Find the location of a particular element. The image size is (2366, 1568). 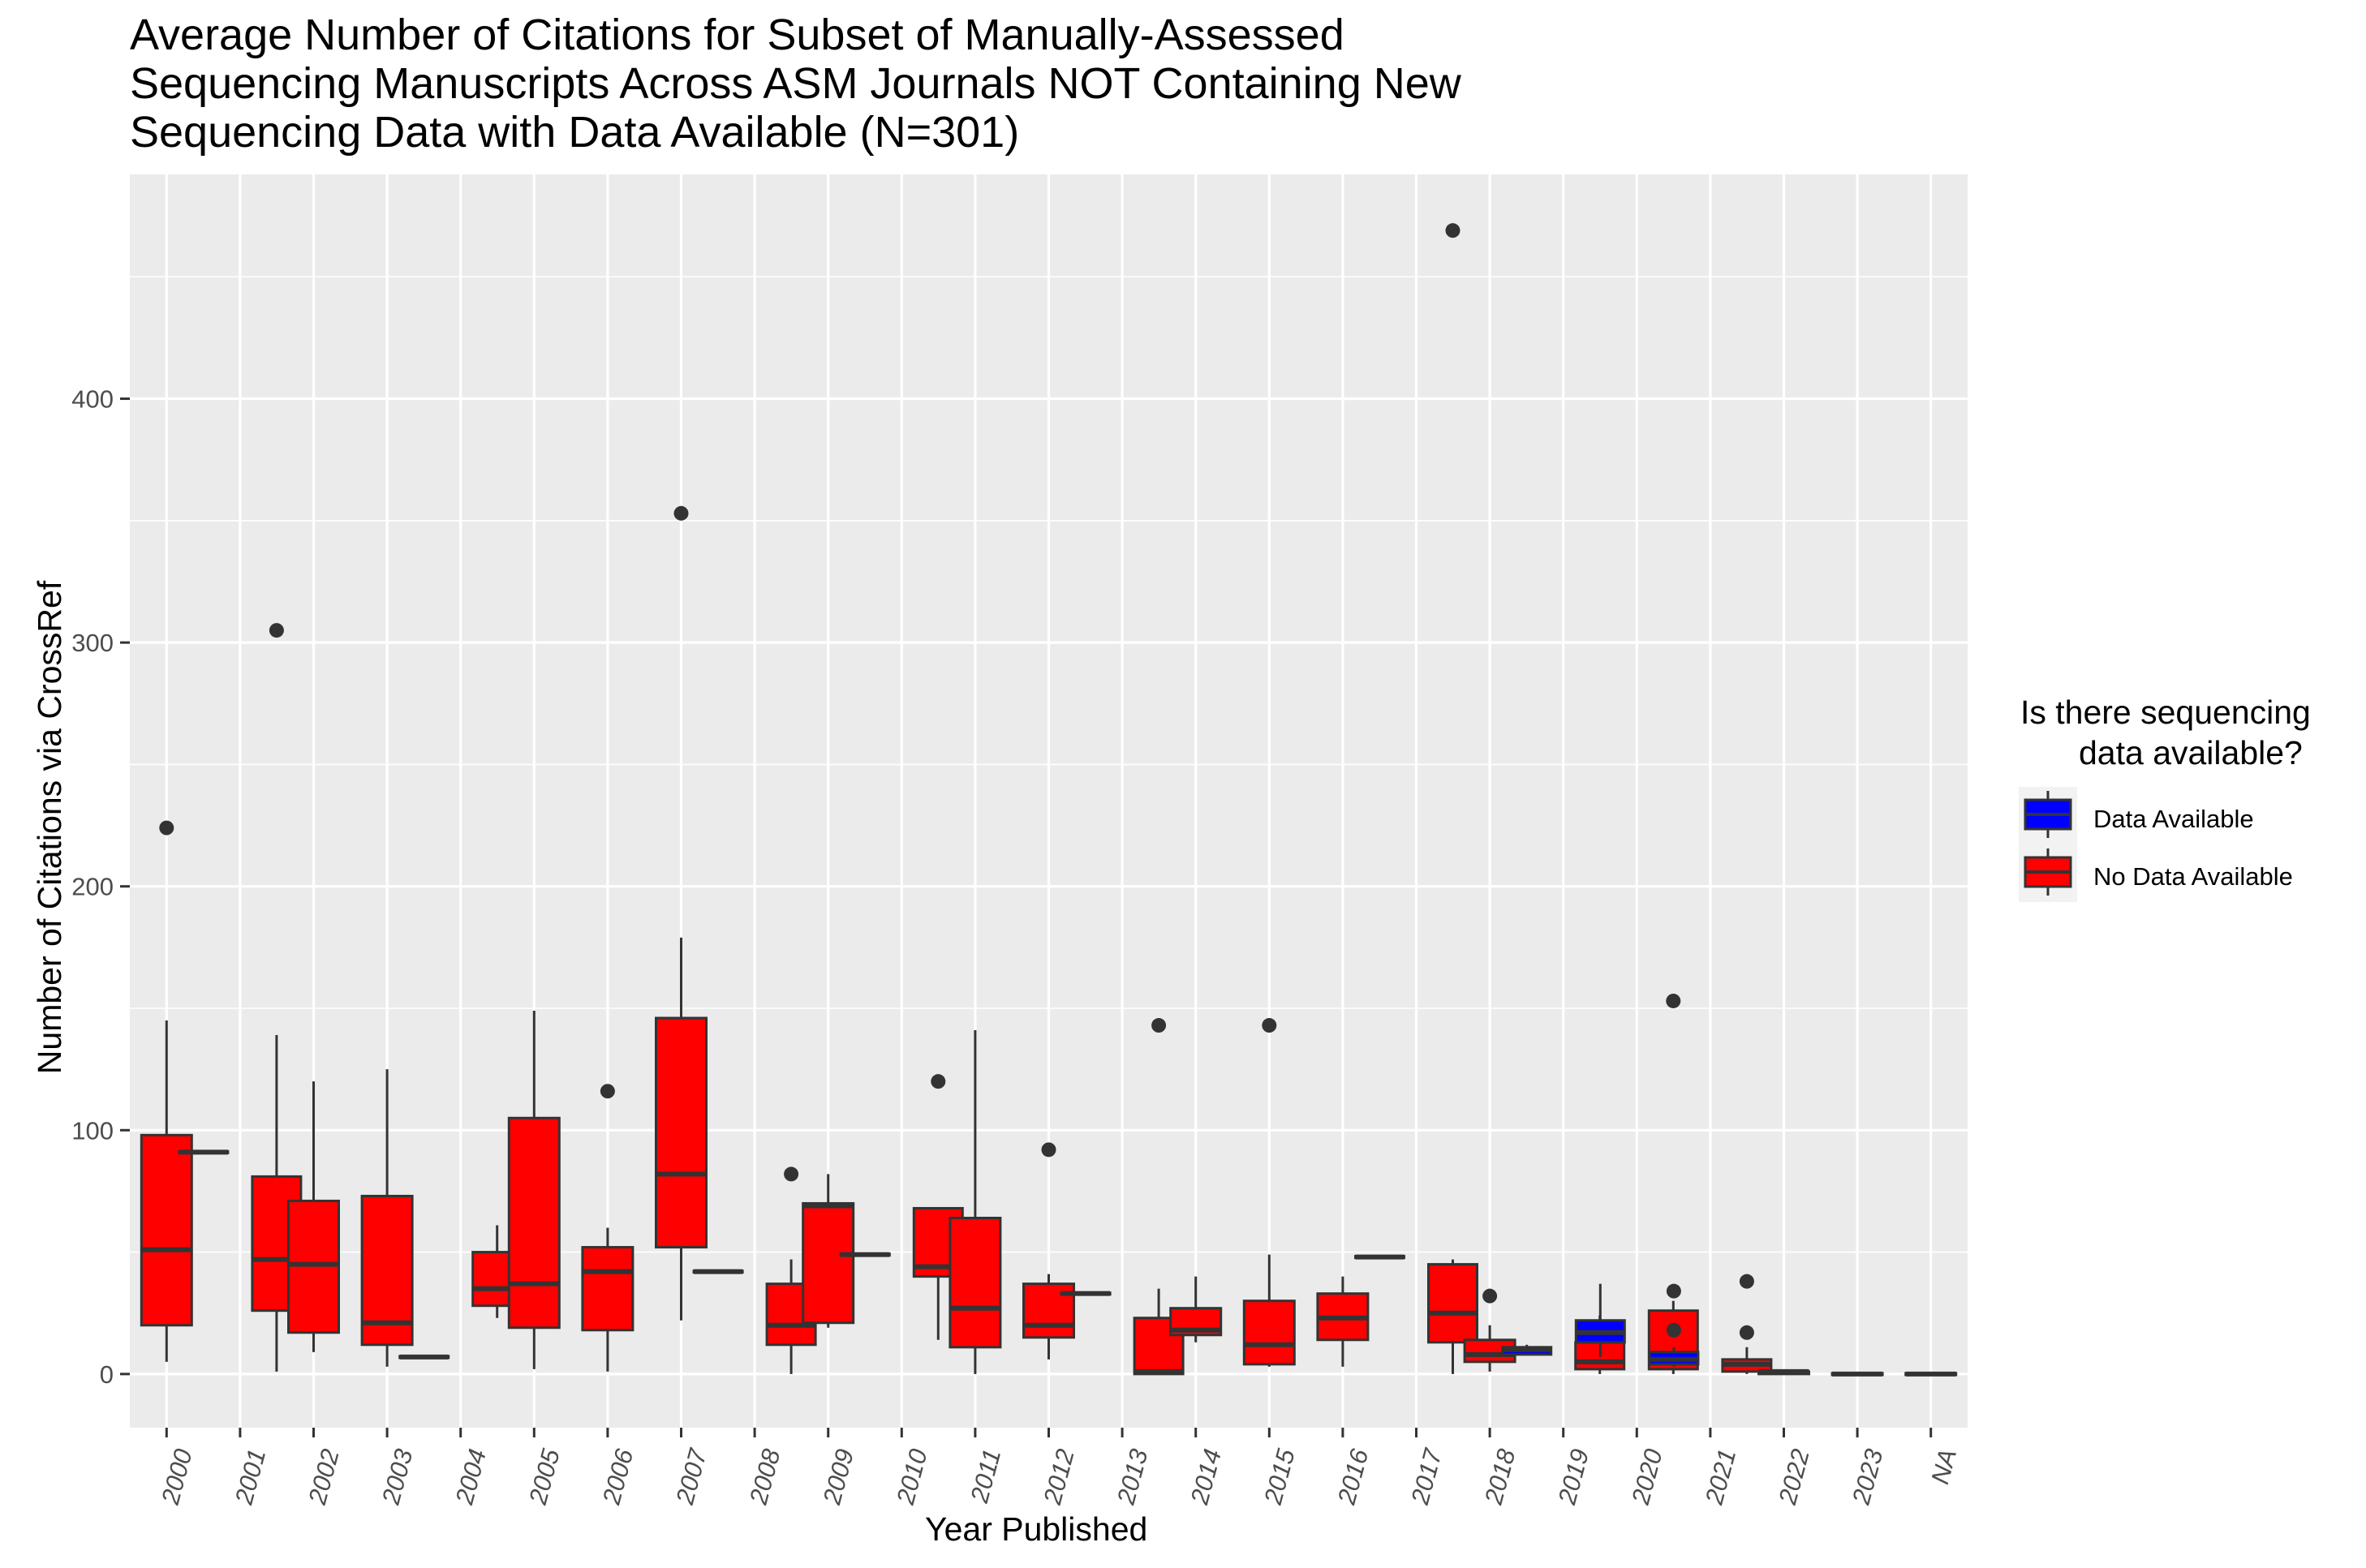

box-NA-no-data-available is located at coordinates (1931, 1374).